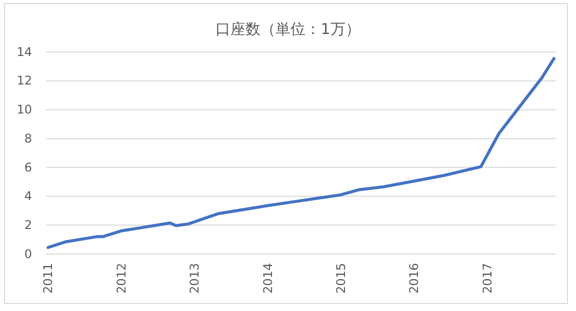 The height and width of the screenshot is (311, 576). I want to click on y-tick-label: 4, so click(28, 196).